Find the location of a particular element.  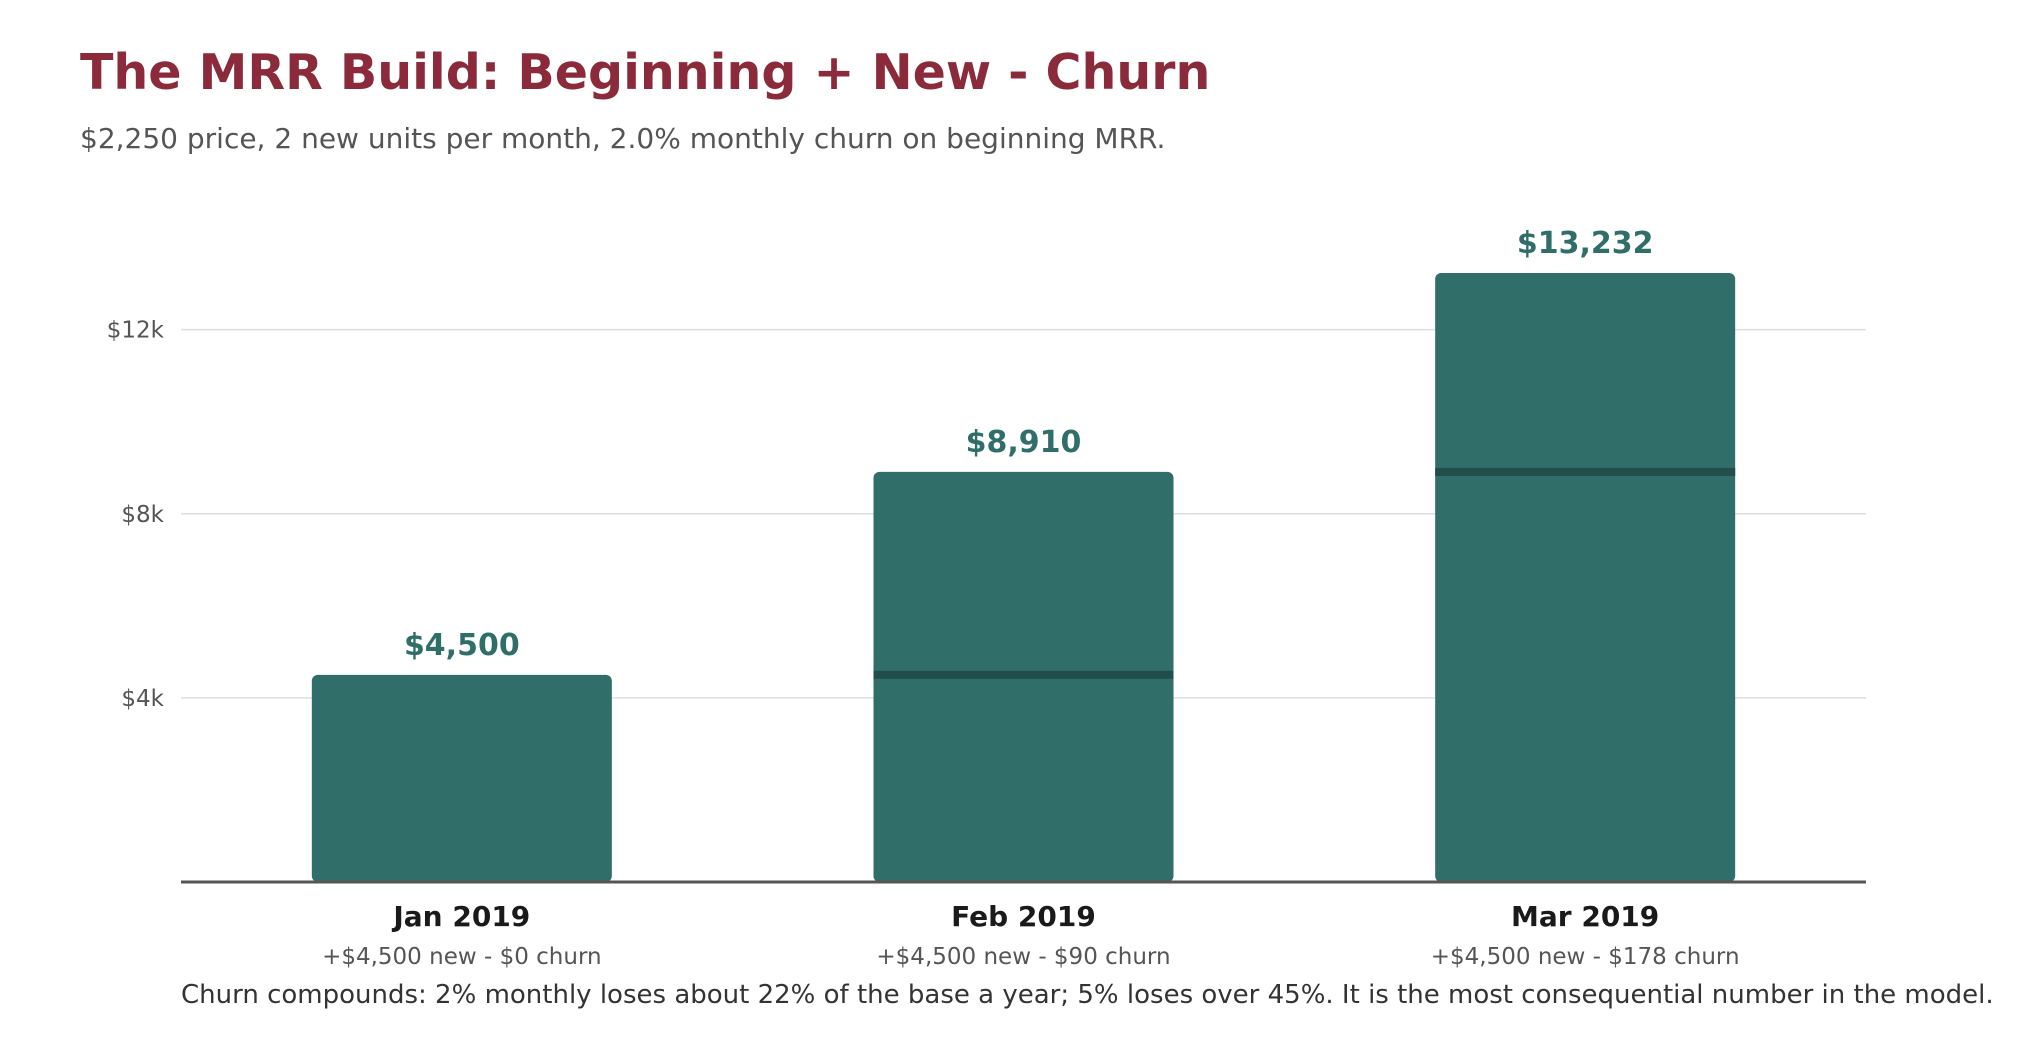

y-tick-label: $12k is located at coordinates (136, 331).